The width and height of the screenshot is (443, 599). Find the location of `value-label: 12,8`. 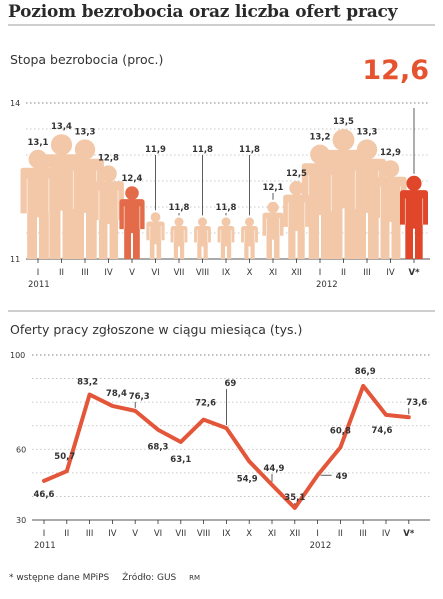

value-label: 12,8 is located at coordinates (108, 158).